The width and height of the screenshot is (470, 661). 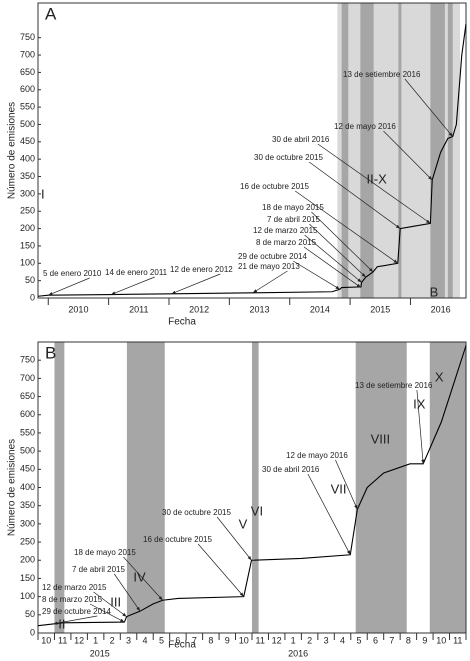 What do you see at coordinates (199, 309) in the screenshot?
I see `x-tick-label: 2012` at bounding box center [199, 309].